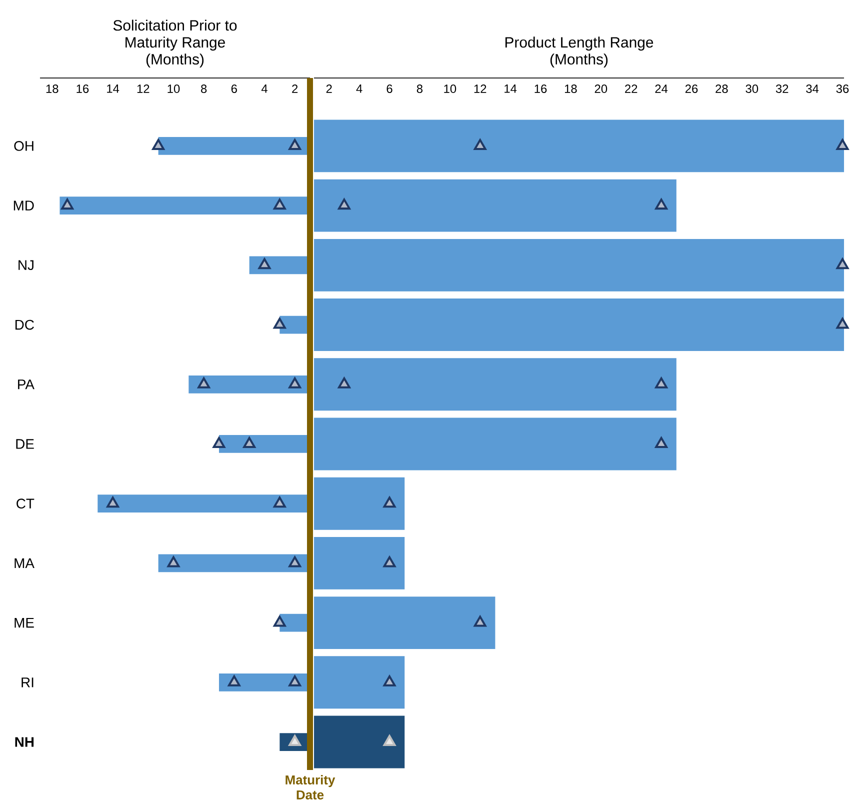  Describe the element at coordinates (752, 88) in the screenshot. I see `x-tick-label: 30` at that location.